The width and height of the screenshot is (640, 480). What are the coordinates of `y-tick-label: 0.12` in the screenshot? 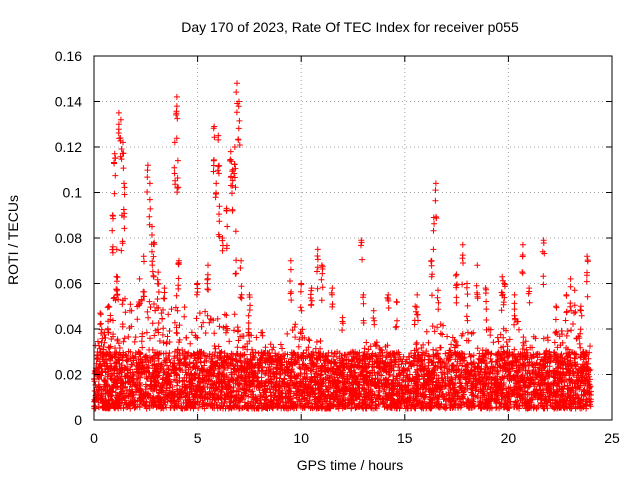 It's located at (68, 147).